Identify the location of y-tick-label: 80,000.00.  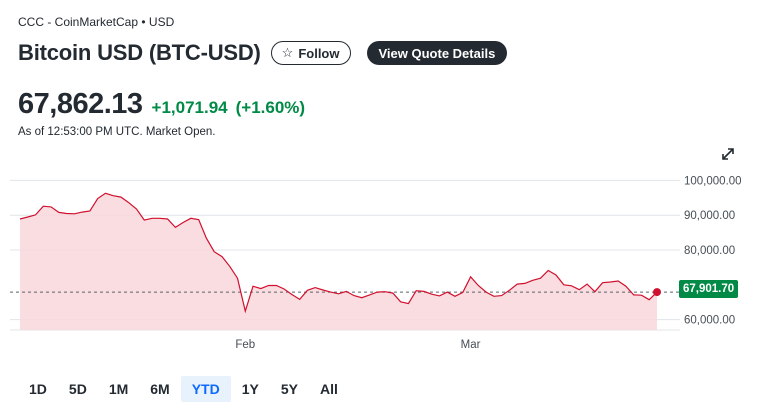
(709, 251).